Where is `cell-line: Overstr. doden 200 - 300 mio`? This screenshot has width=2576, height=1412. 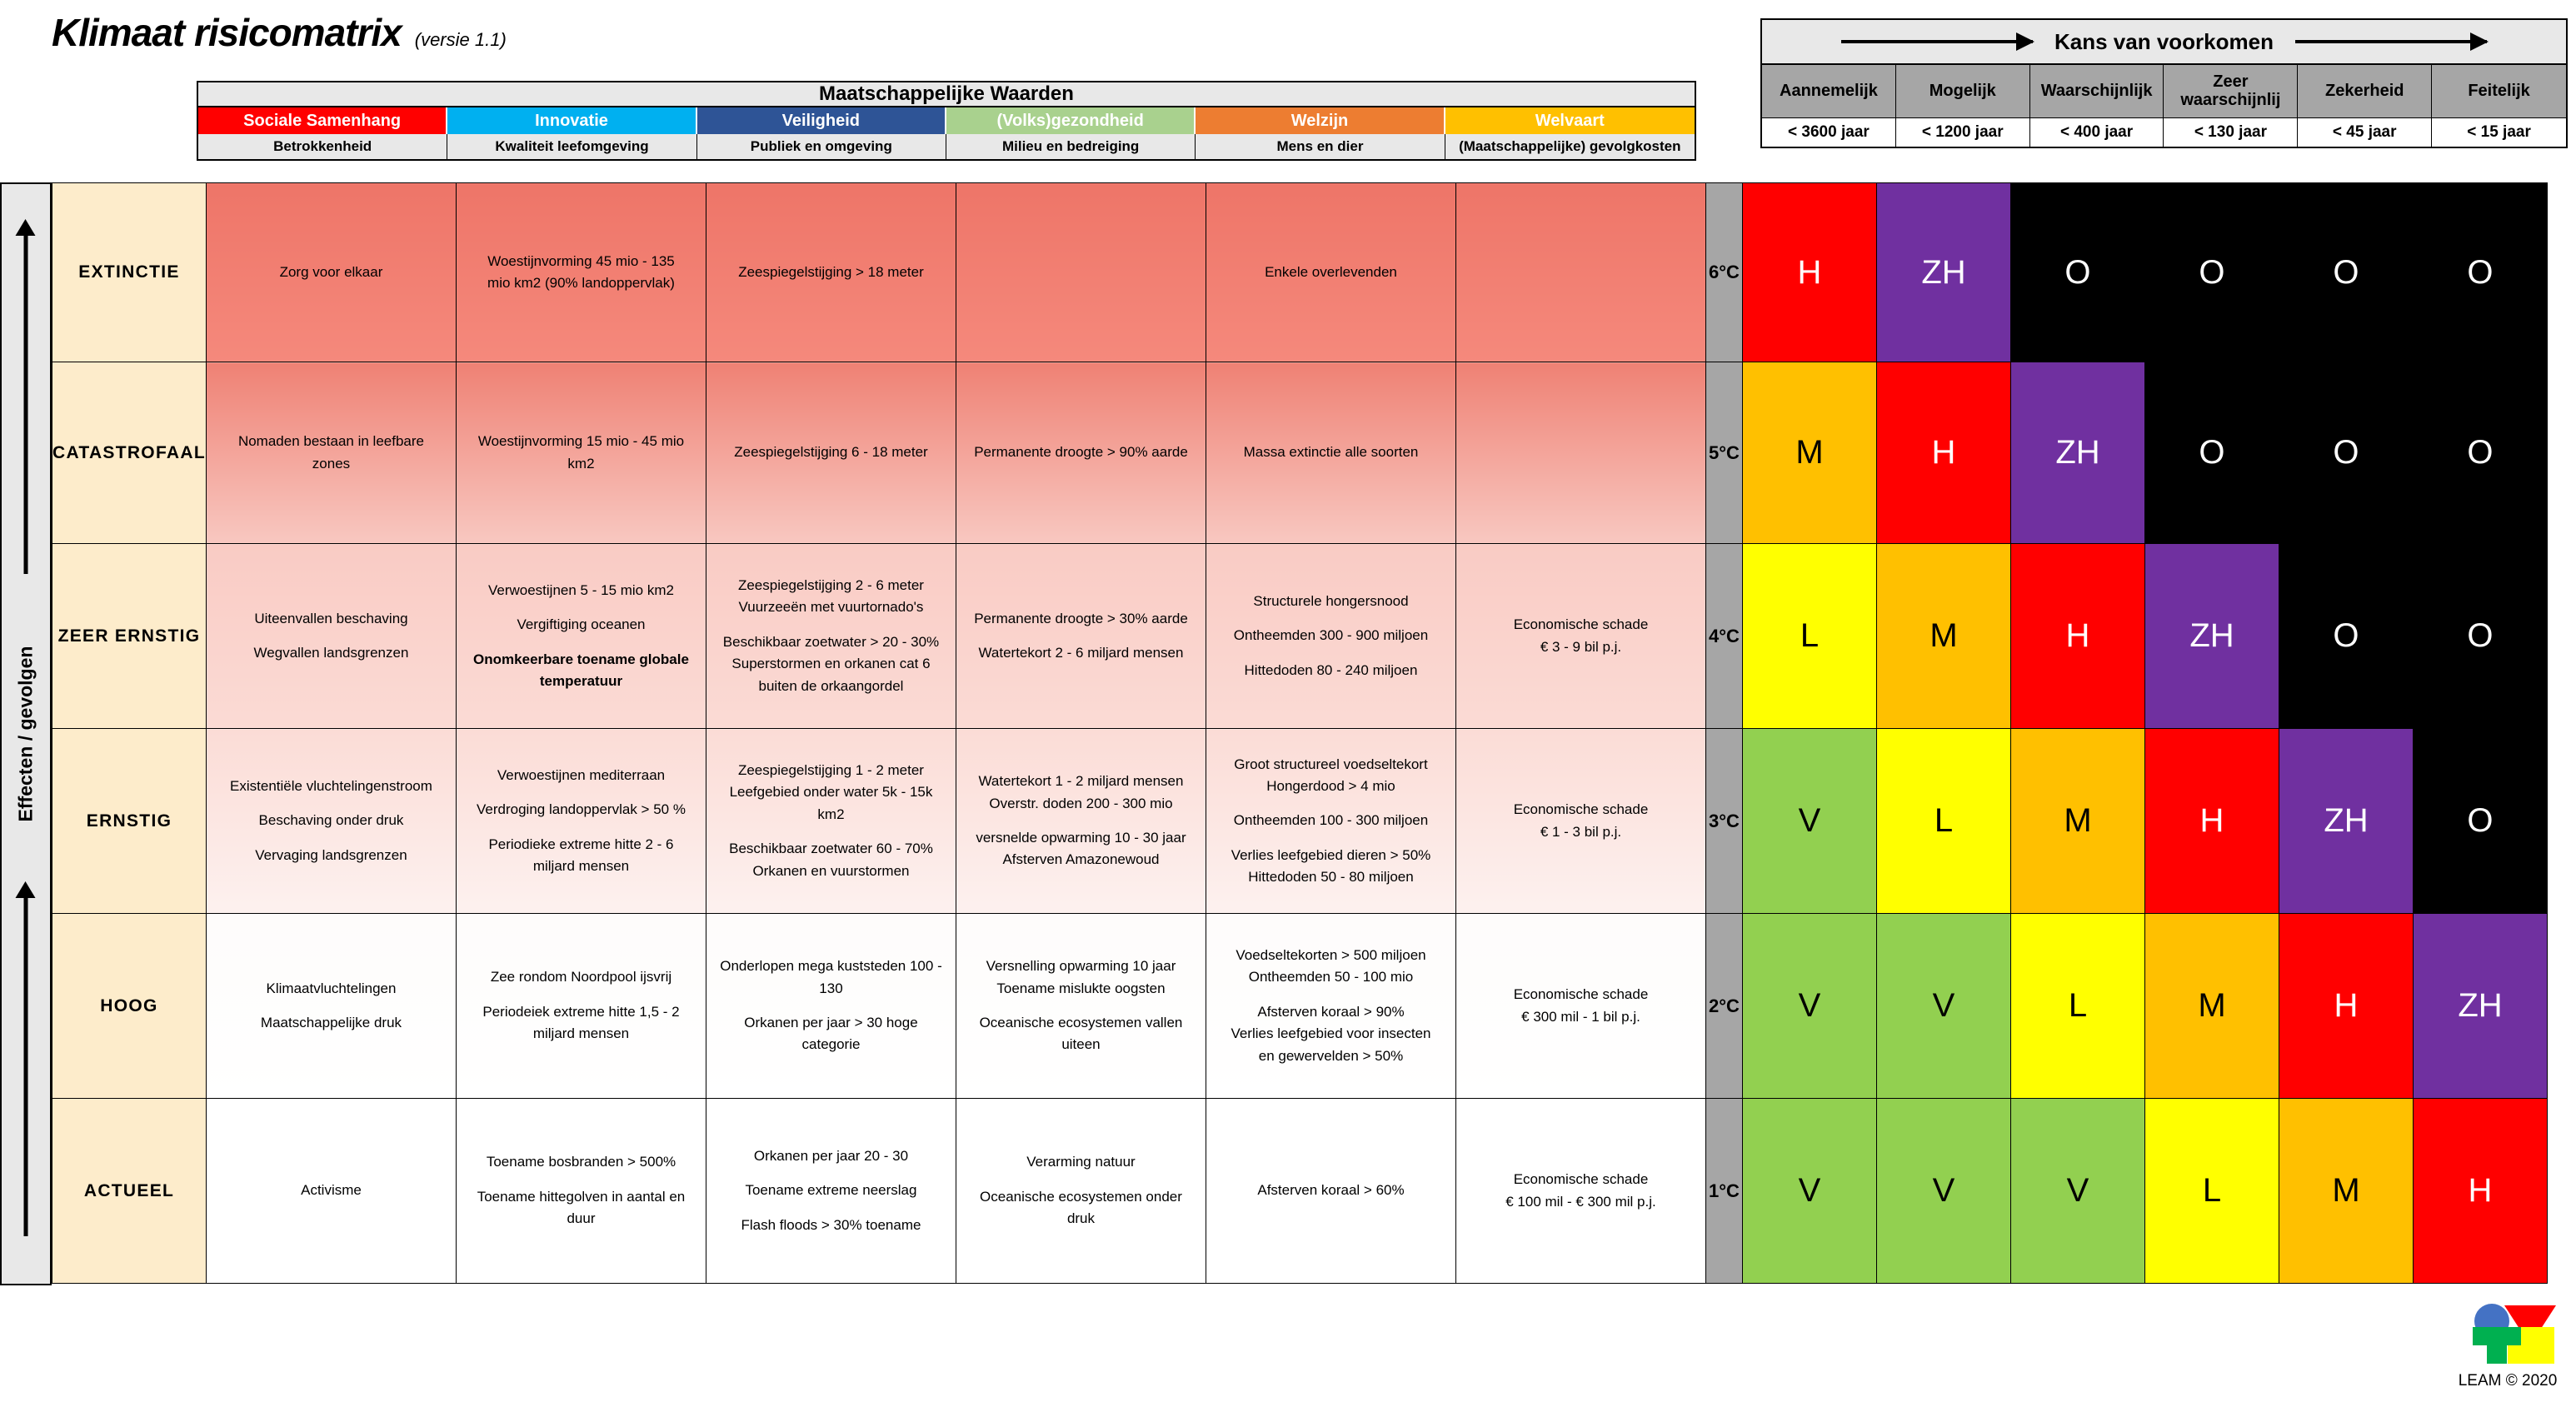
cell-line: Overstr. doden 200 - 300 mio is located at coordinates (1081, 803).